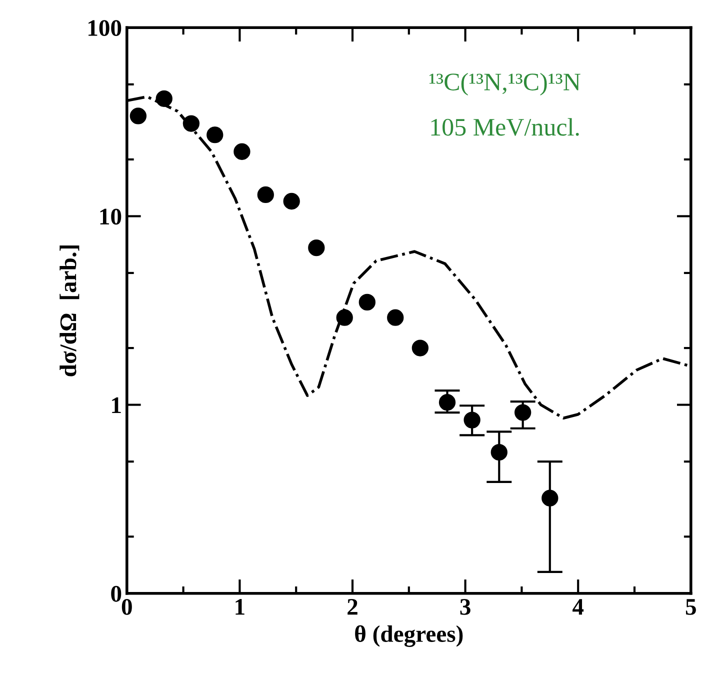 This screenshot has width=705, height=690. I want to click on y-tick-label: 0, so click(116, 594).